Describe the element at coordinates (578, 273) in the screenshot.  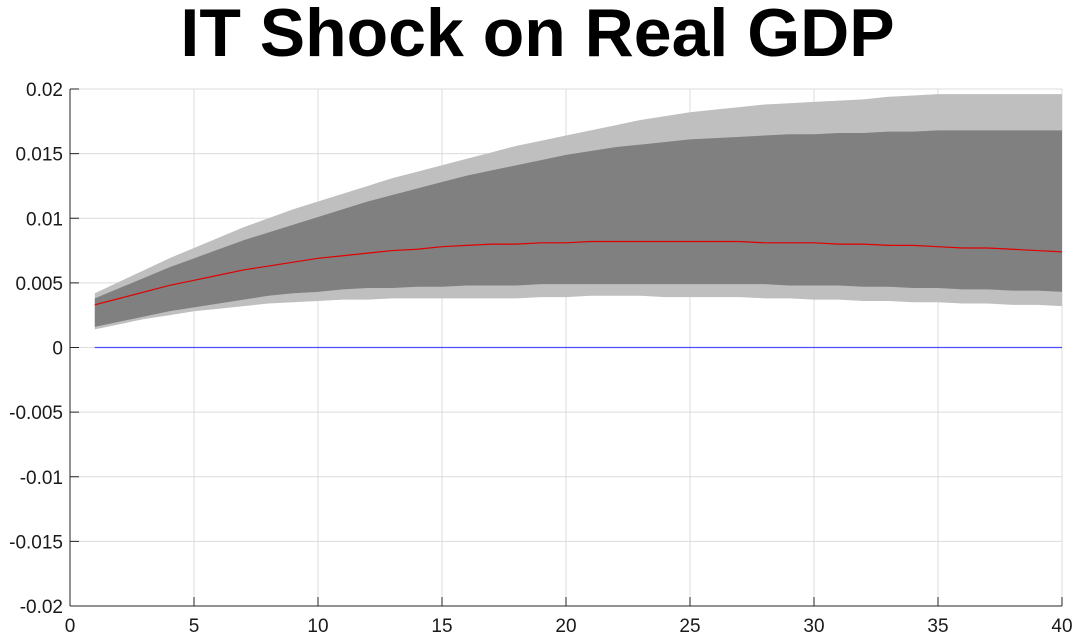
I see `median-line` at that location.